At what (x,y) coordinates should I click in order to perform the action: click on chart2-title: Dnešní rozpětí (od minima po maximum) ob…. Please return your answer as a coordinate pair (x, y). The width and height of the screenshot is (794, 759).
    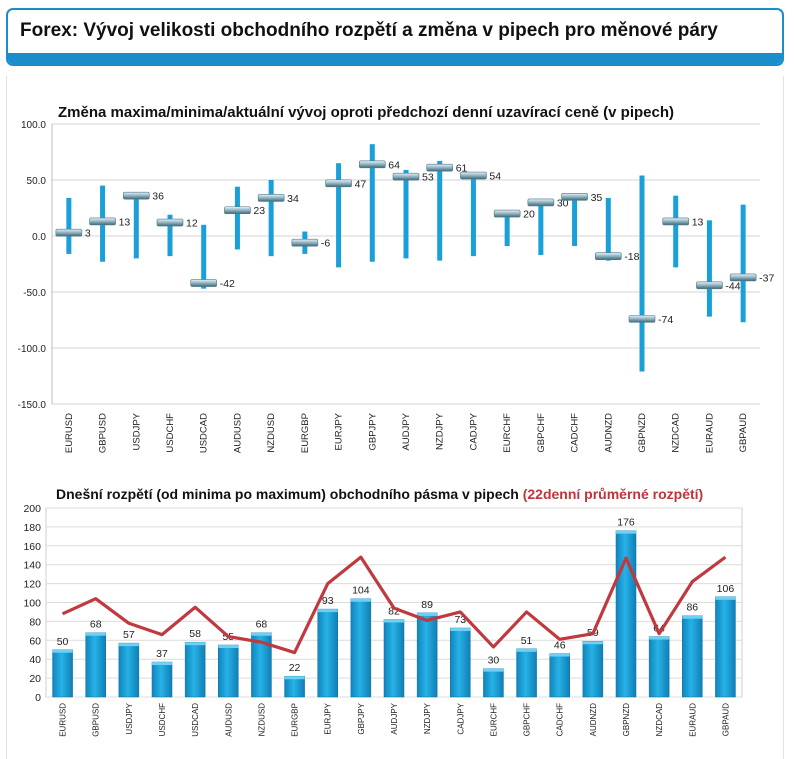
    Looking at the image, I should click on (379, 494).